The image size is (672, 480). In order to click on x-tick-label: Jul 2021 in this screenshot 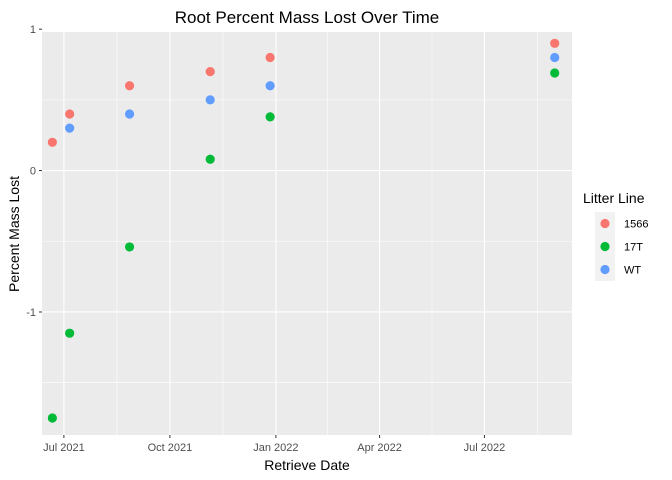, I will do `click(64, 448)`.